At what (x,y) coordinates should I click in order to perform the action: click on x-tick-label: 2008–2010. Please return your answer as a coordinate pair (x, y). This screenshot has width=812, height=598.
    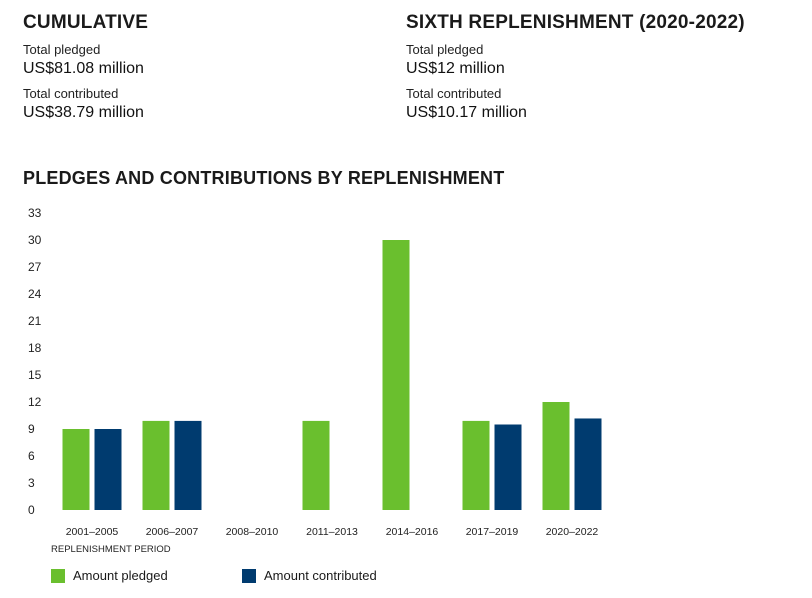
    Looking at the image, I should click on (252, 532).